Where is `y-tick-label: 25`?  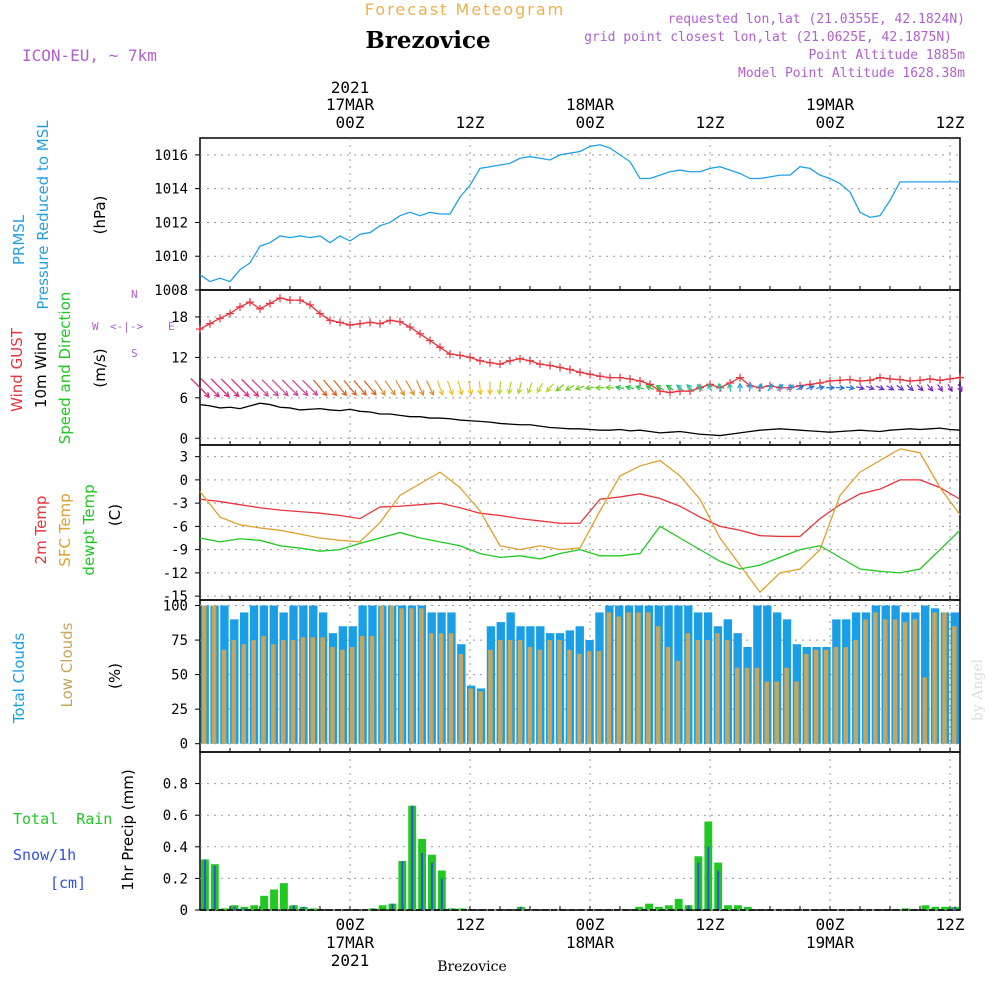
y-tick-label: 25 is located at coordinates (179, 710).